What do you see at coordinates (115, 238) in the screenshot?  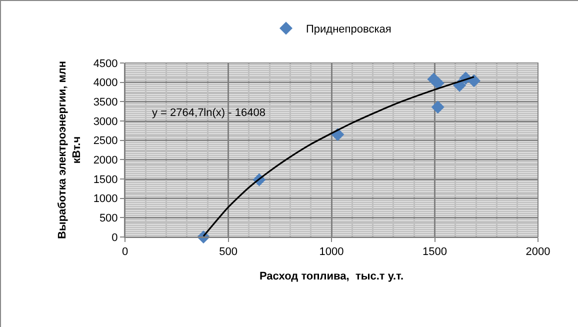 I see `y-tick-label: 0` at bounding box center [115, 238].